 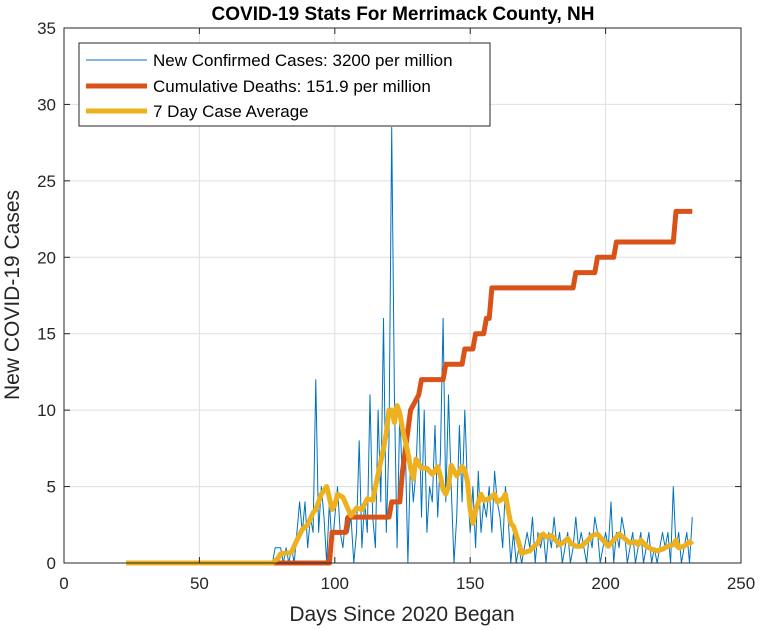 I want to click on y-tick-label: 30, so click(x=46, y=104).